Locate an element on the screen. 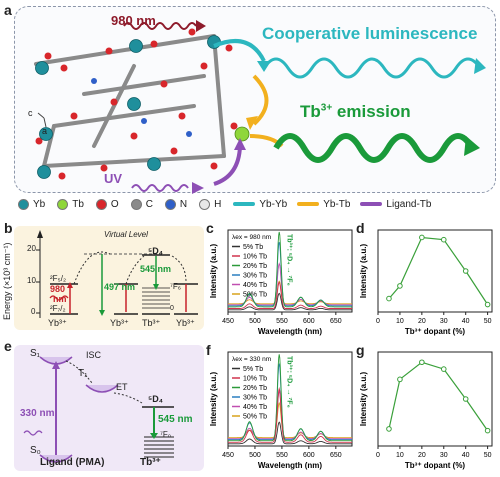  spectrum-line-5pct is located at coordinates (290, 433).